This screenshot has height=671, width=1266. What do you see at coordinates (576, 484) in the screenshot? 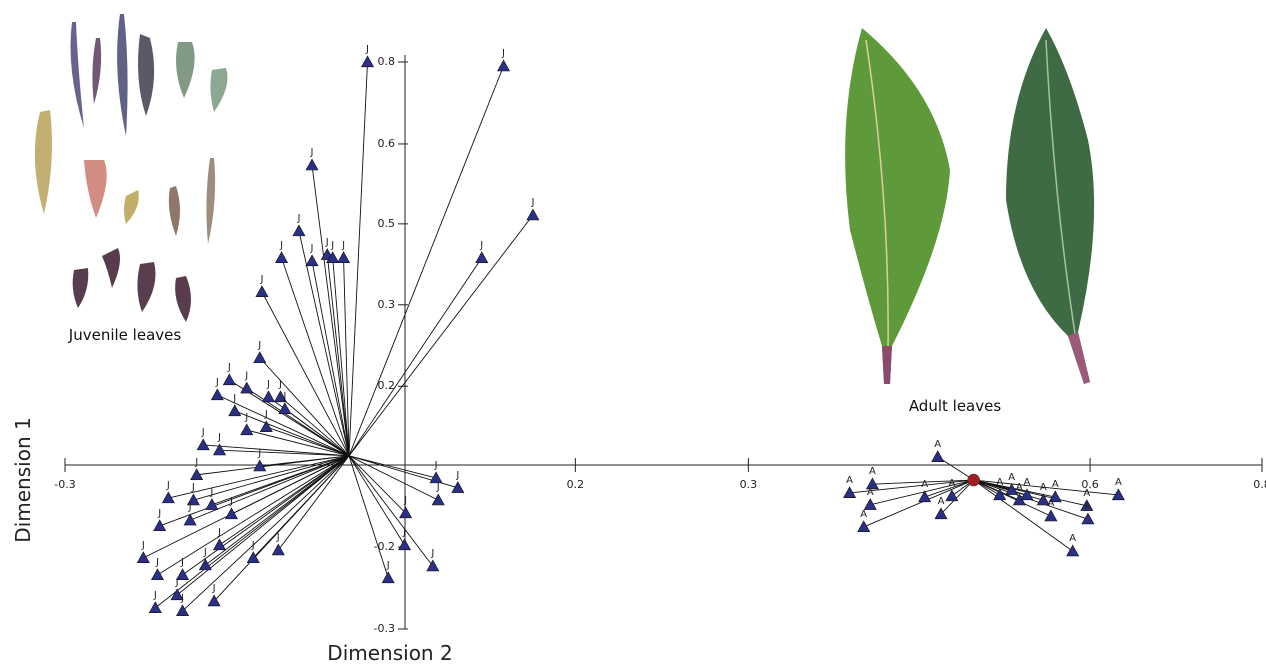
I see `x-tick-label: 0.2` at bounding box center [576, 484].